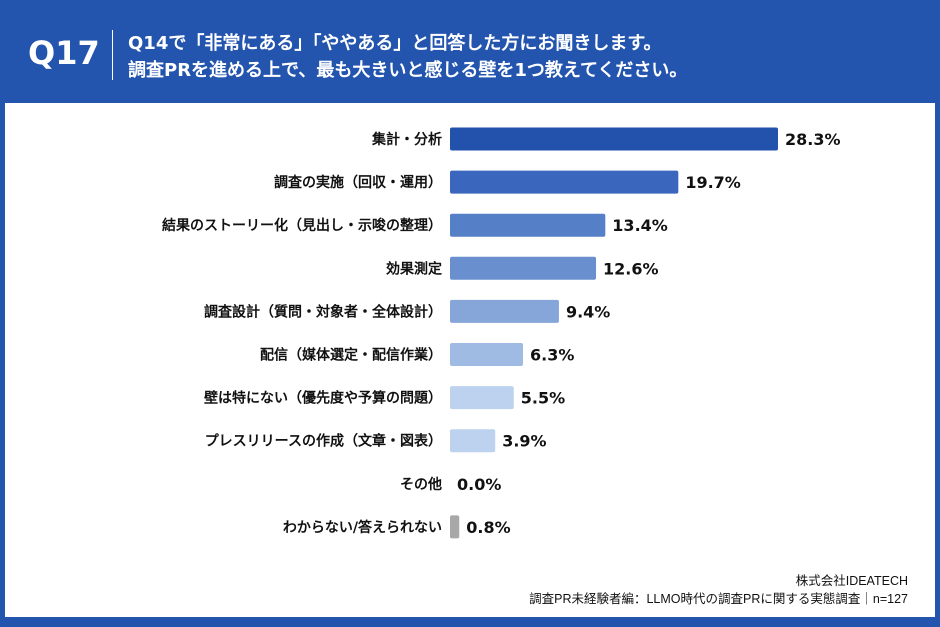  I want to click on value-label: 0.8%, so click(488, 527).